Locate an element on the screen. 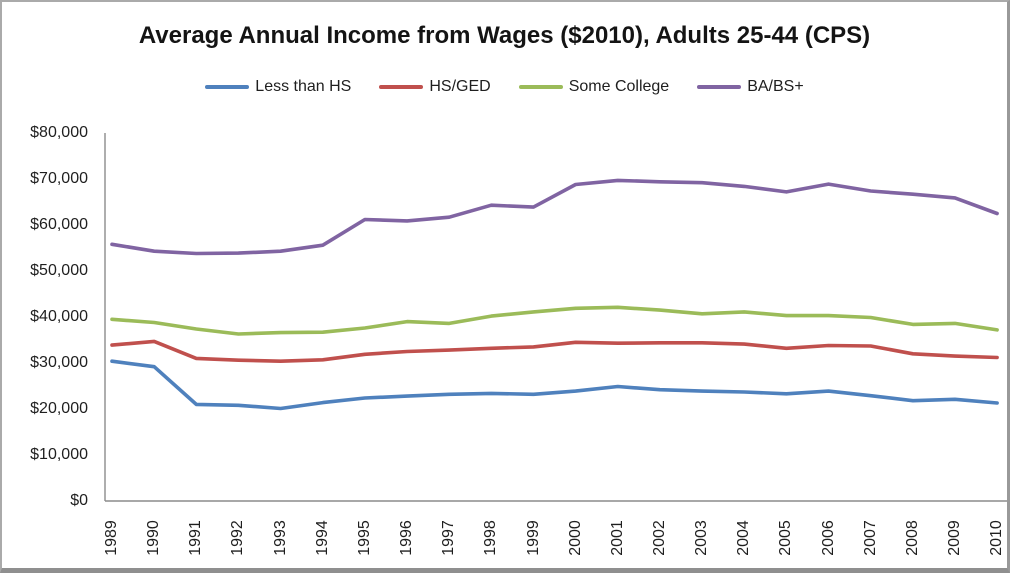 The image size is (1010, 573). legend-item-less-than-hs: Less than HS is located at coordinates (278, 87).